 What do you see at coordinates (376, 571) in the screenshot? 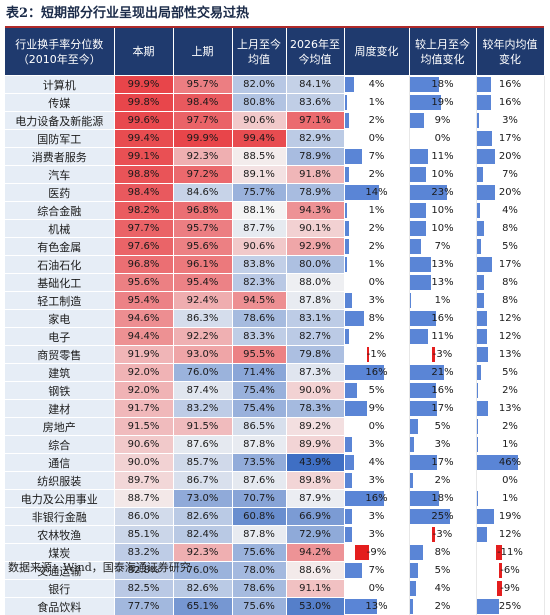
I see `weekly-change-cell: 7%` at bounding box center [376, 571].